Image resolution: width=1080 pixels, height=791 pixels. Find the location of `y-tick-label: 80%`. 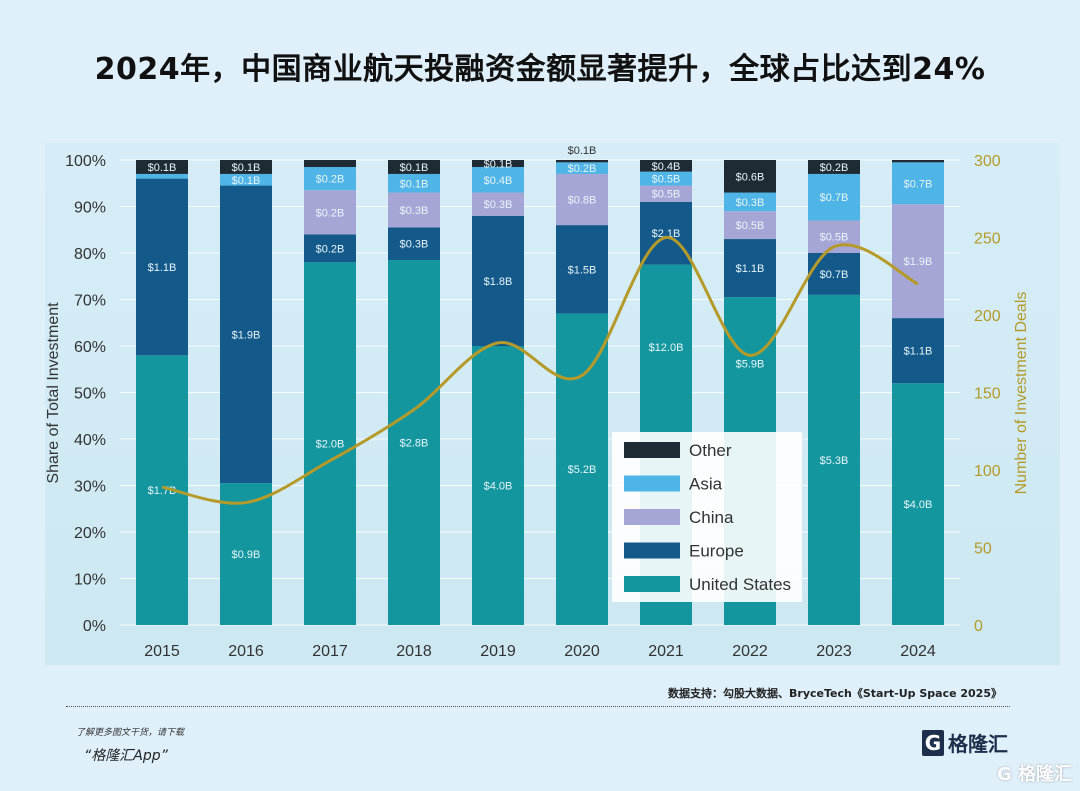

y-tick-label: 80% is located at coordinates (90, 254).